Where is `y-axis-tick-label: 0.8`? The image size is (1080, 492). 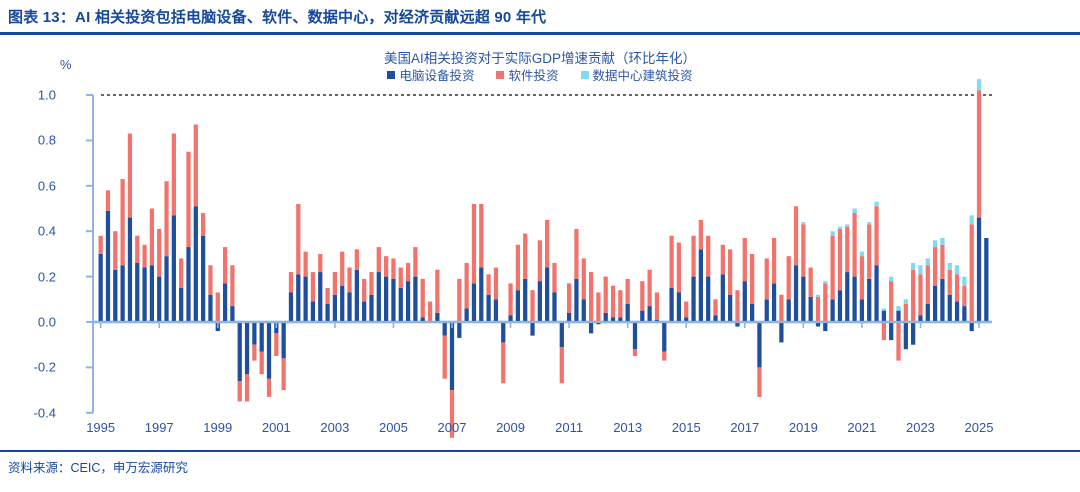
y-axis-tick-label: 0.8 is located at coordinates (46, 140).